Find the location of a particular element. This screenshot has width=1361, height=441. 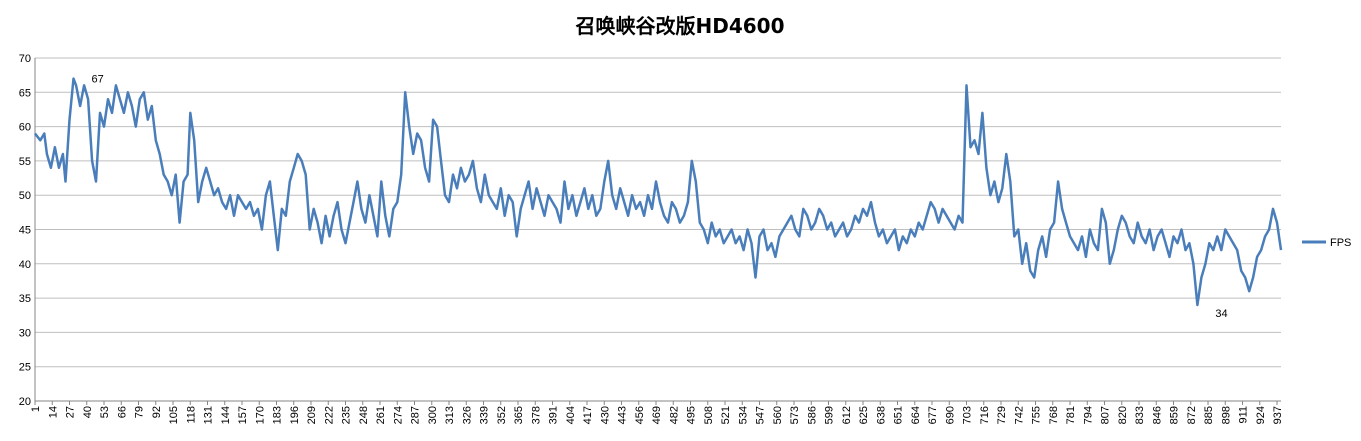

y-tick-label: 25 is located at coordinates (25, 368).